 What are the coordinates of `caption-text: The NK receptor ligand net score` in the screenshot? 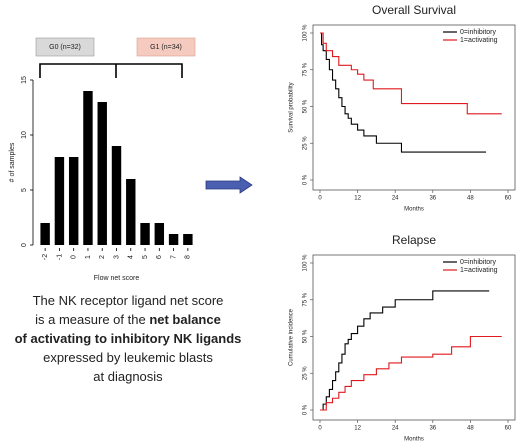 It's located at (128, 300).